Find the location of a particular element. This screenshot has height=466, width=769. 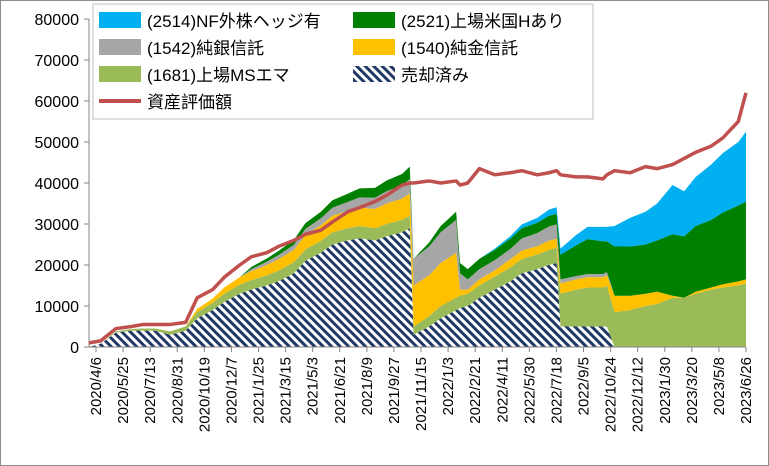

x-tick-label: 2023/5/8 is located at coordinates (719, 386).